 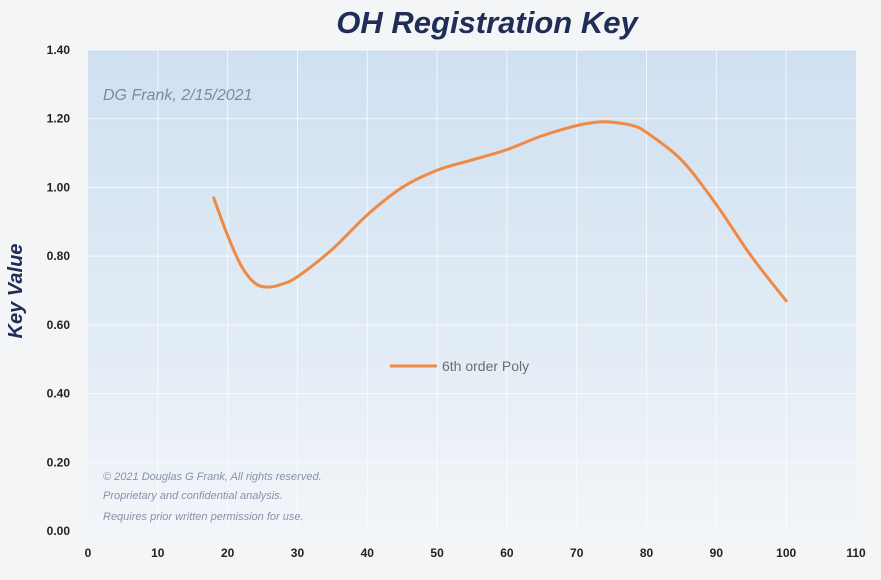 I want to click on y-tick-label: 0.40, so click(x=59, y=394).